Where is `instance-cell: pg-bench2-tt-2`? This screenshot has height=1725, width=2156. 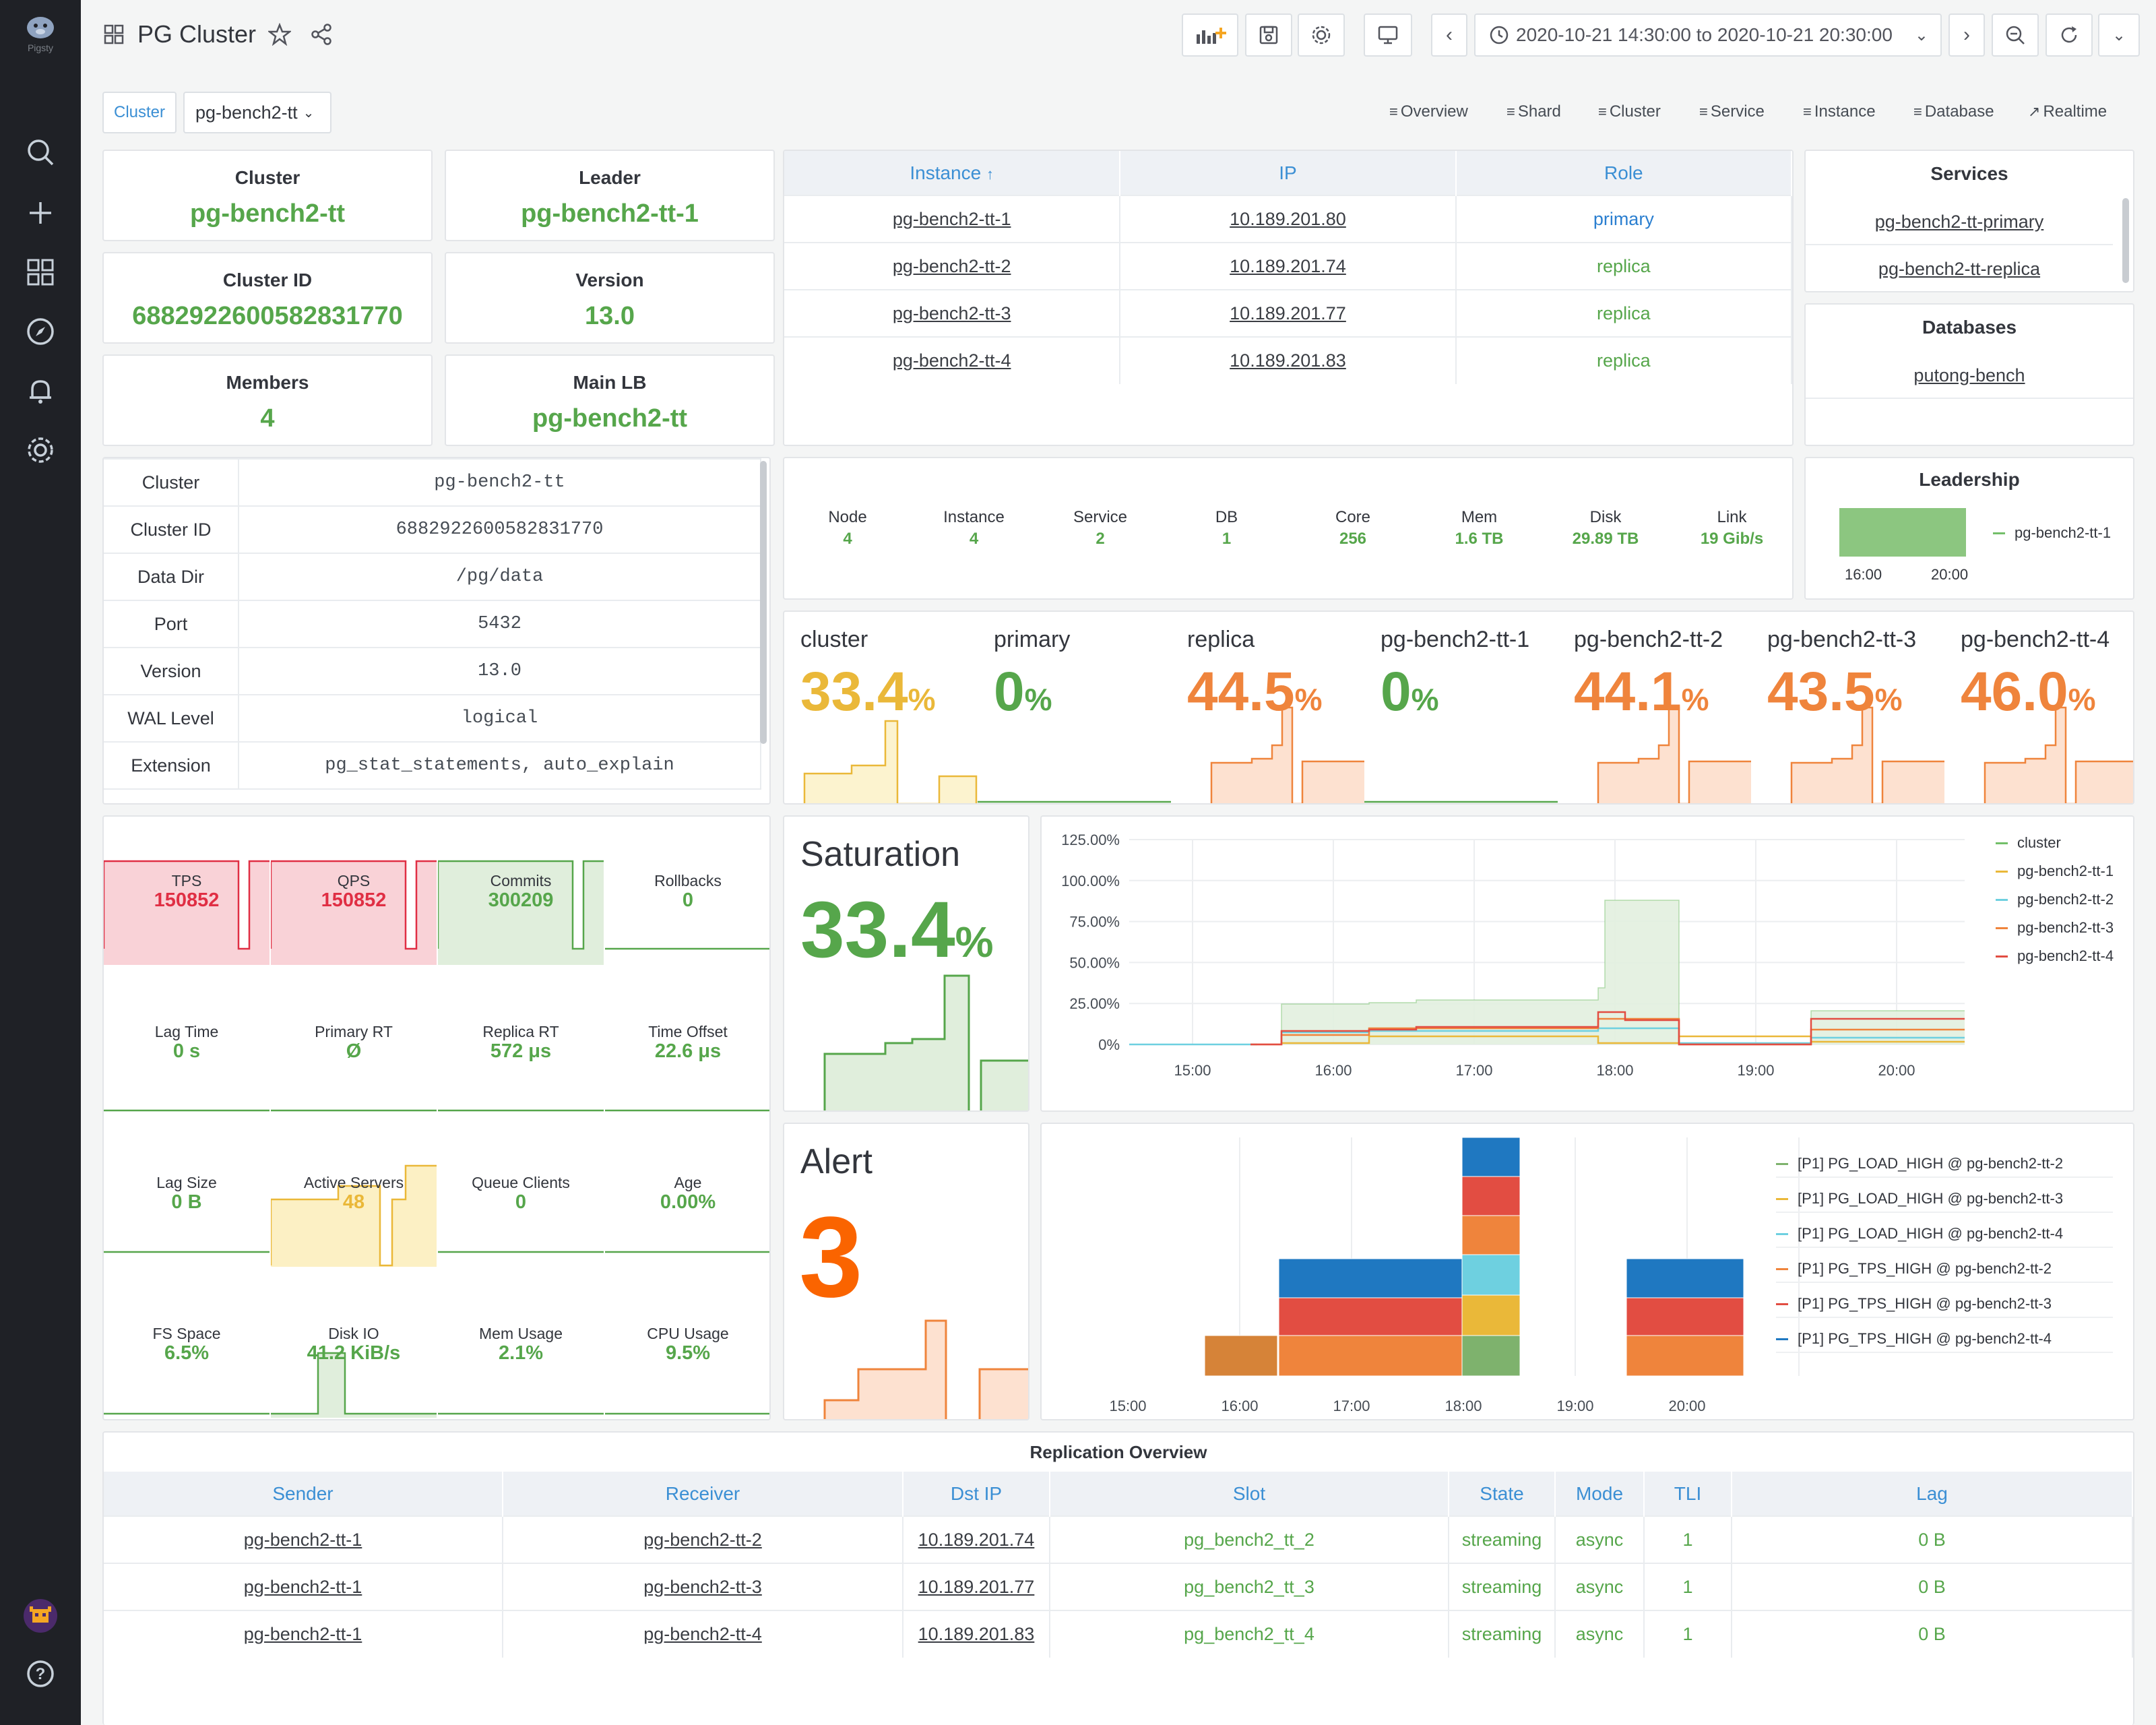
instance-cell: pg-bench2-tt-2 is located at coordinates (952, 266).